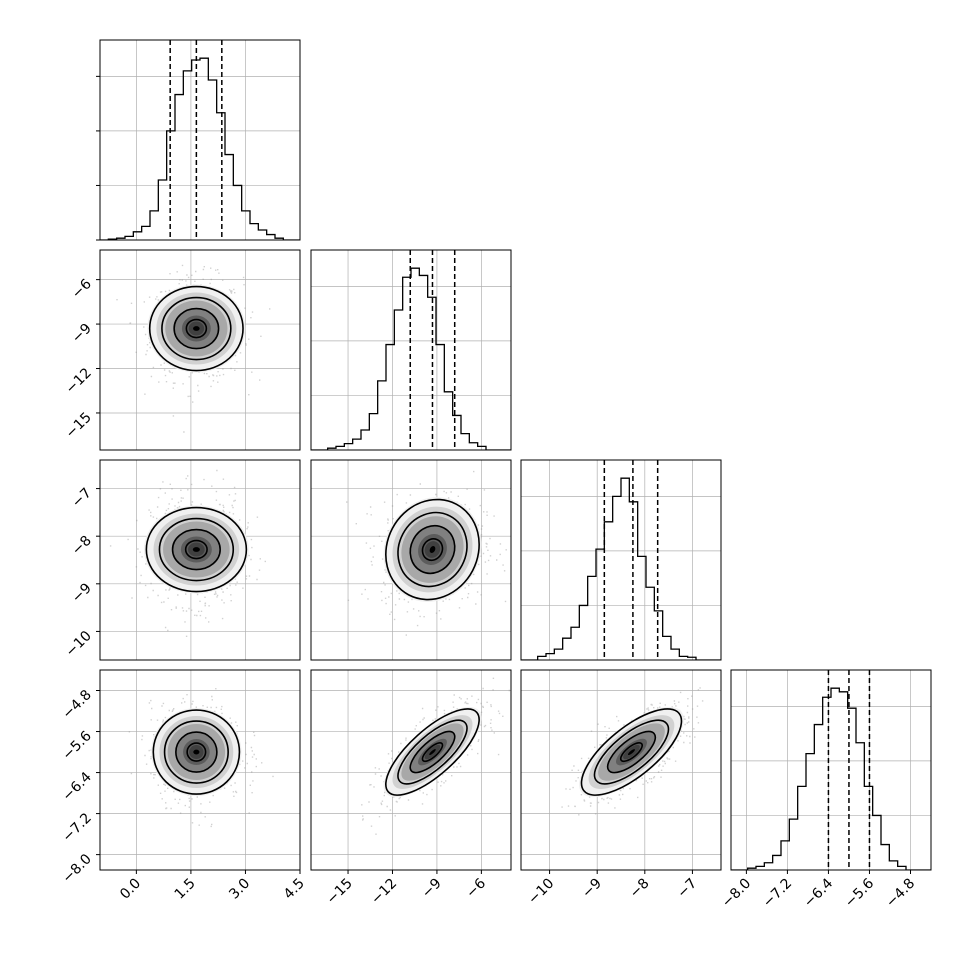  What do you see at coordinates (239, 889) in the screenshot?
I see `x-tick-label-0-2: 3.0` at bounding box center [239, 889].